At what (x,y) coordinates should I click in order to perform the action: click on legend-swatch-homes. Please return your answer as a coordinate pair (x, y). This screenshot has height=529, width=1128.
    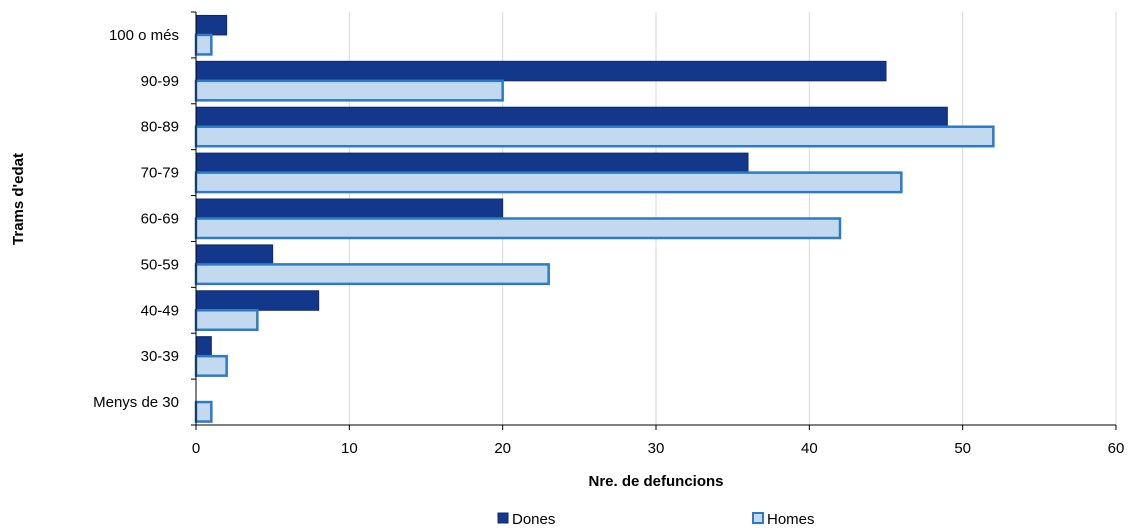
    Looking at the image, I should click on (758, 518).